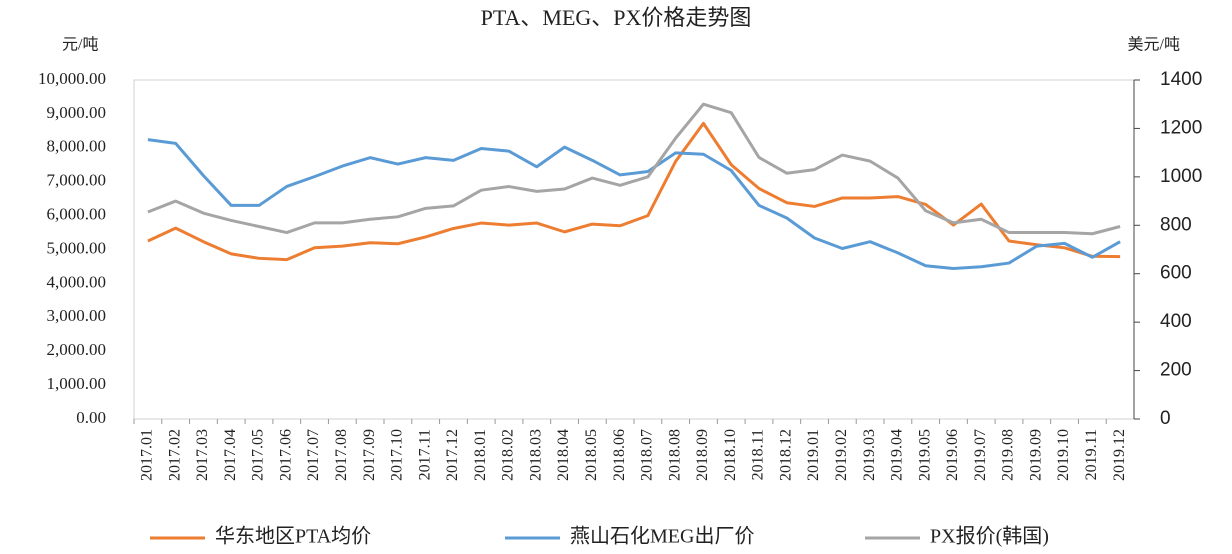 Image resolution: width=1232 pixels, height=554 pixels. Describe the element at coordinates (72, 78) in the screenshot. I see `y-tick-label: 10,000.00` at that location.